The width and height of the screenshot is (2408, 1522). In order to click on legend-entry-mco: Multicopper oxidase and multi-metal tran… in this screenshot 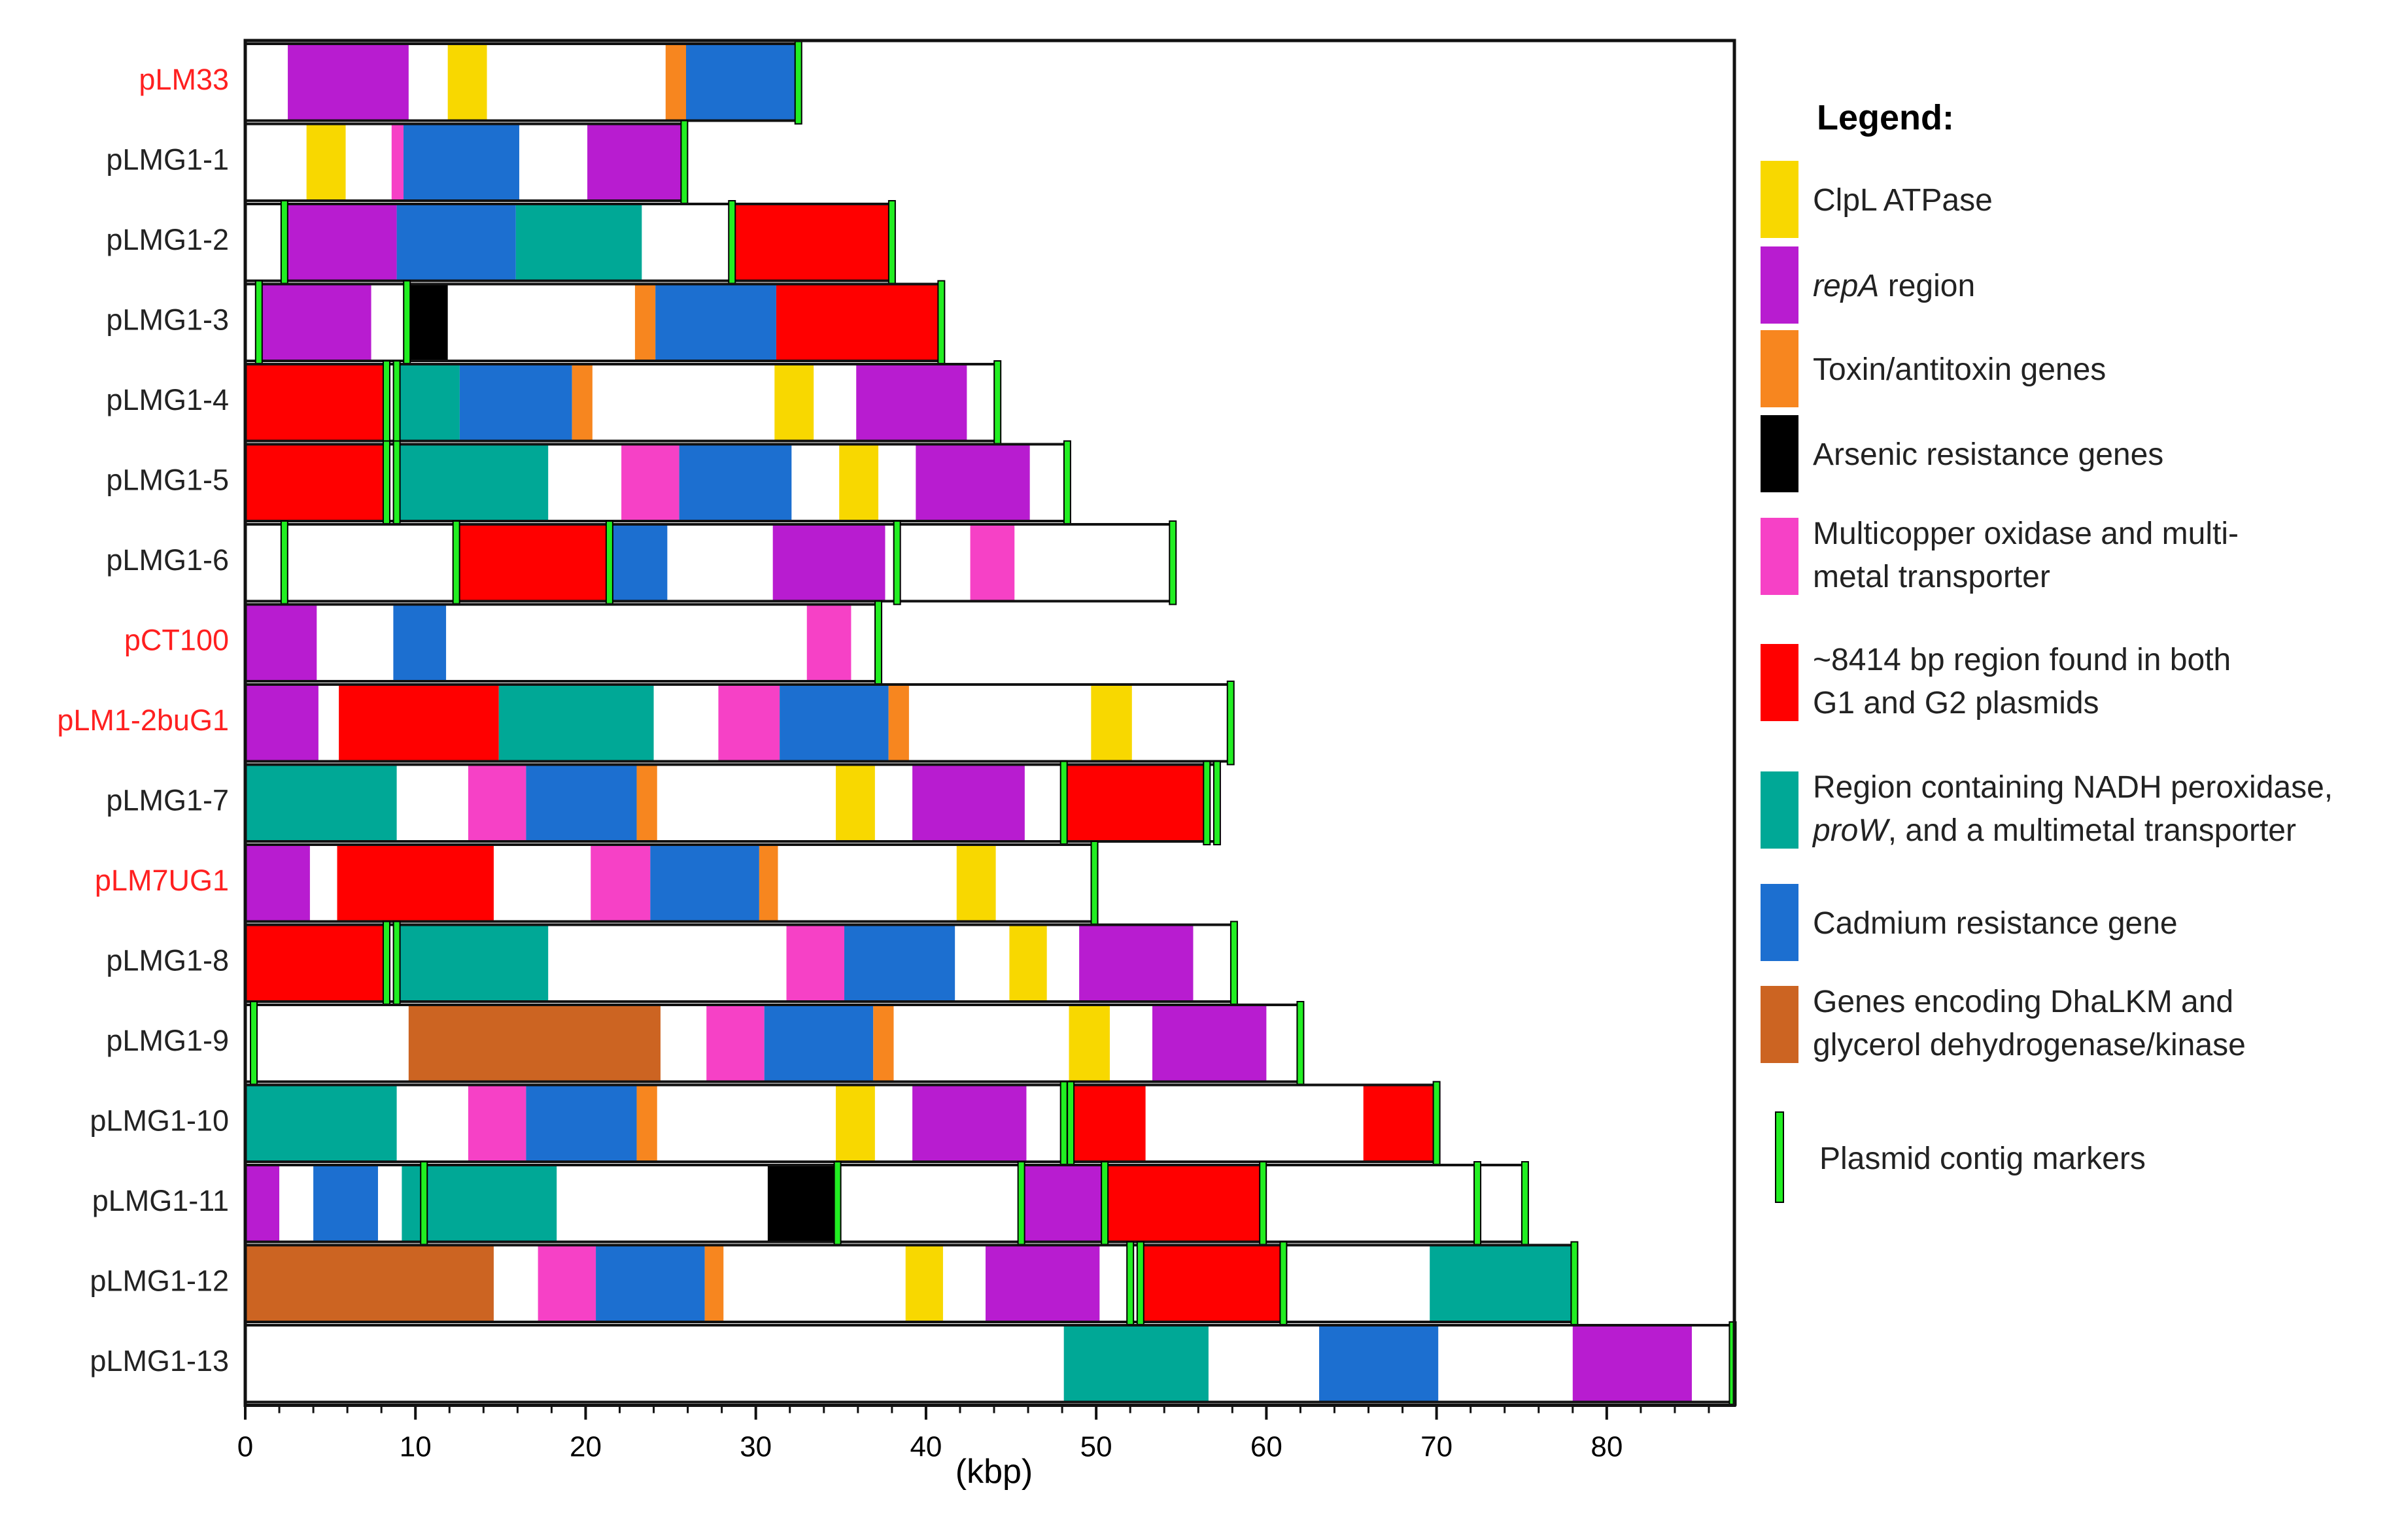, I will do `click(2000, 555)`.